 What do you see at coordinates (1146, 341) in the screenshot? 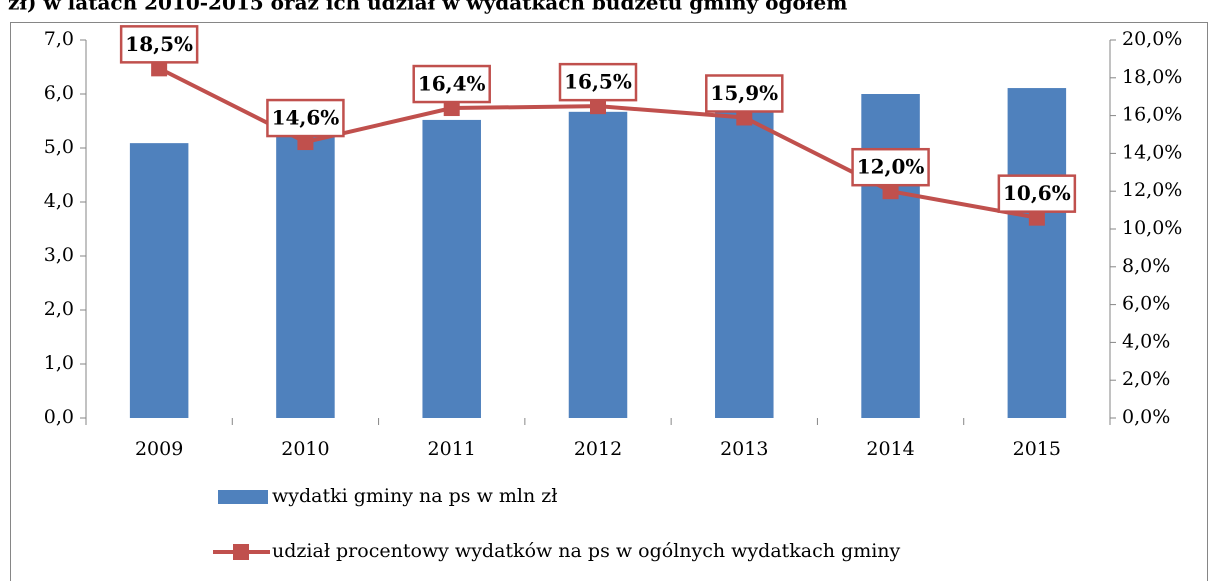
I see `y2-tick-label: 4,0%` at bounding box center [1146, 341].